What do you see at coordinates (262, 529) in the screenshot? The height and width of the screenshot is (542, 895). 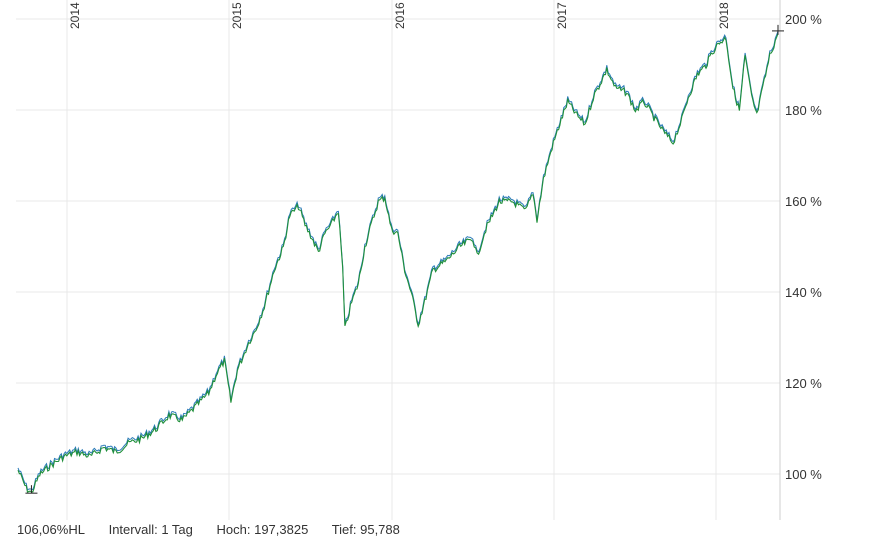 I see `high-value: Hoch: 197,3825` at bounding box center [262, 529].